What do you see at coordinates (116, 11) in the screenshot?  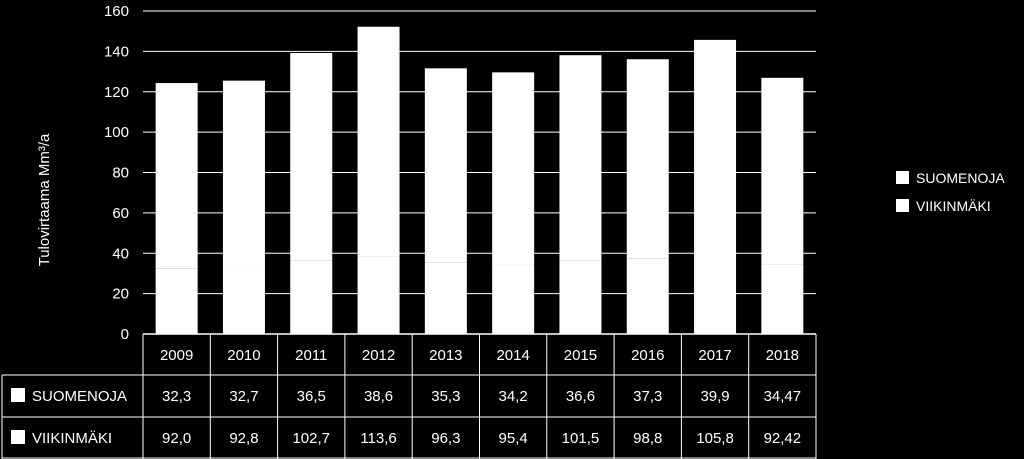 I see `y-tick-label: 160` at bounding box center [116, 11].